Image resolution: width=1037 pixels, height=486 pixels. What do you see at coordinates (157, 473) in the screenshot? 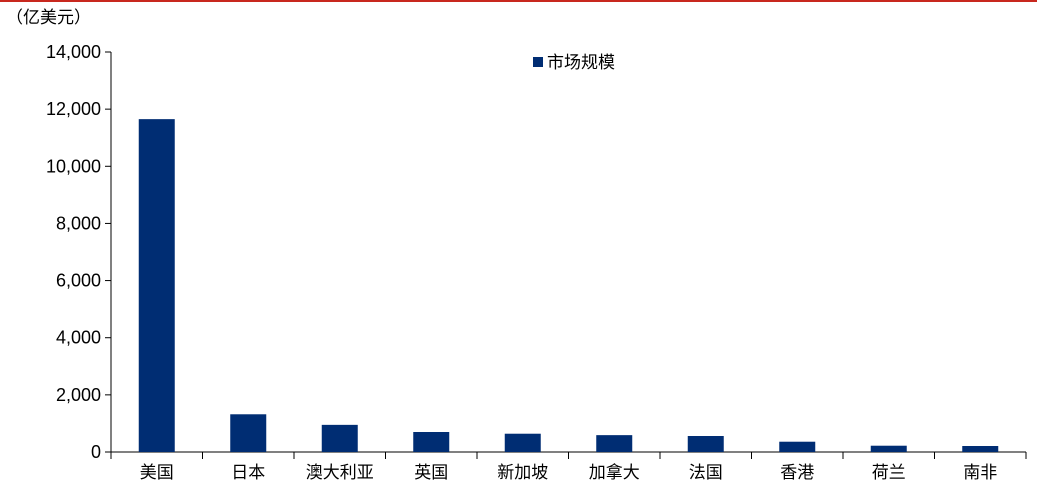
I see `x-tick-label: 美国` at bounding box center [157, 473].